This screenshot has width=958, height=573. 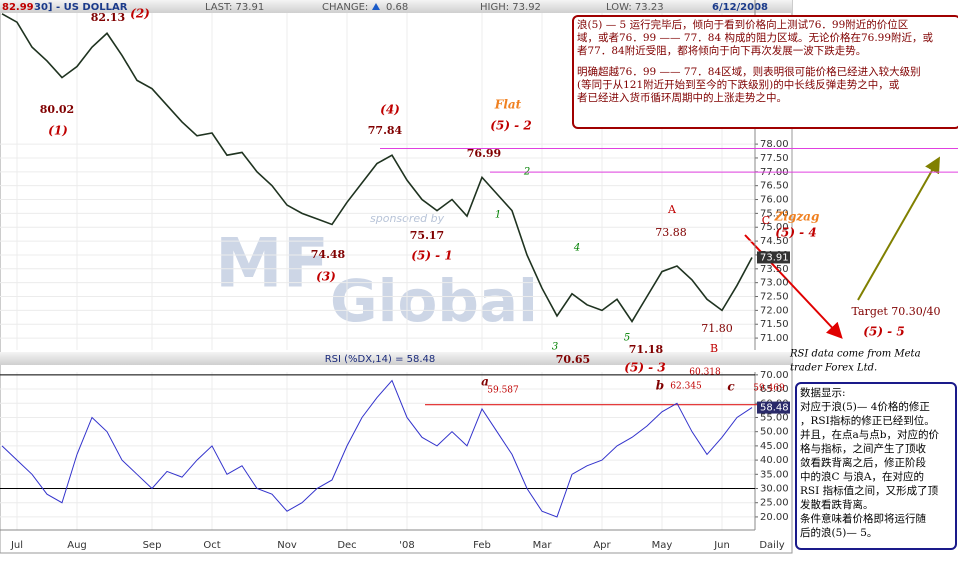 What do you see at coordinates (797, 217) in the screenshot?
I see `annotation: Zigzag` at bounding box center [797, 217].